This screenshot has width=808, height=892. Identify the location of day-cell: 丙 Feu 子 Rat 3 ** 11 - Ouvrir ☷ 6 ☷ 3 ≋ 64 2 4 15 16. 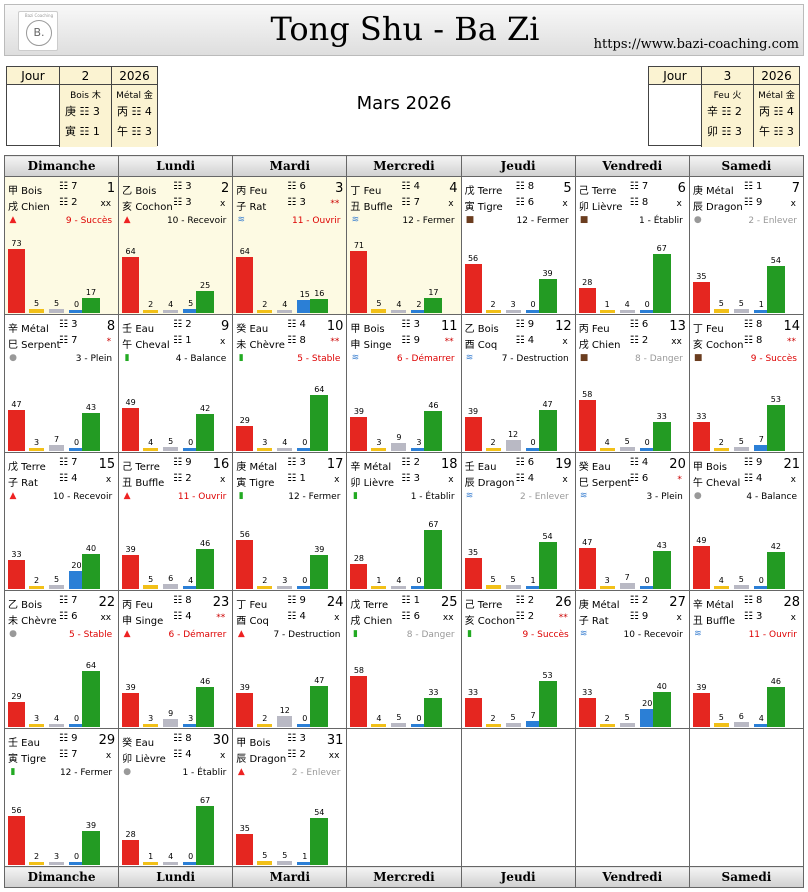
(290, 245).